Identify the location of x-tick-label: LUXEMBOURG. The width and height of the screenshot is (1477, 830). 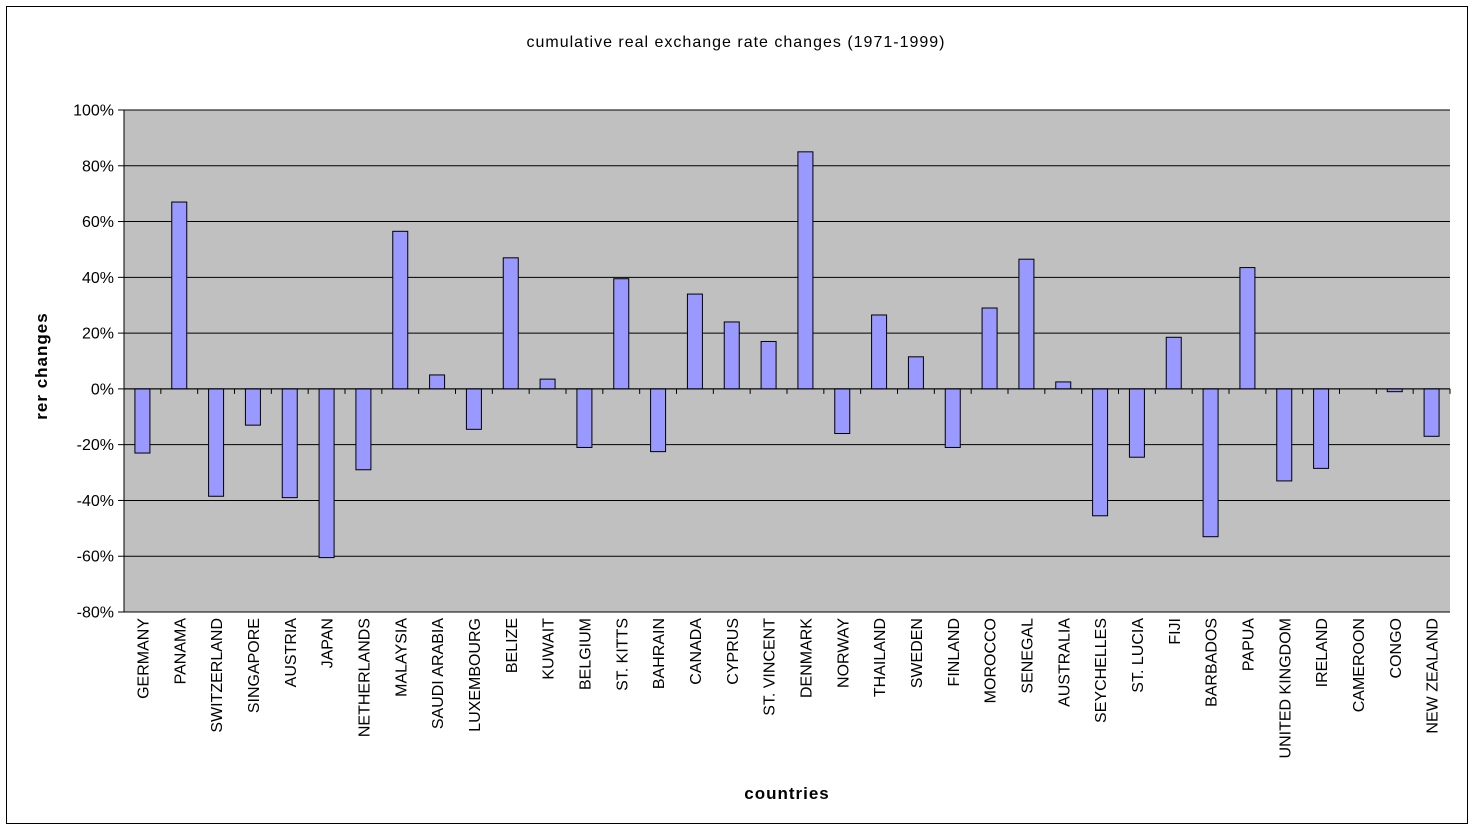
(475, 675).